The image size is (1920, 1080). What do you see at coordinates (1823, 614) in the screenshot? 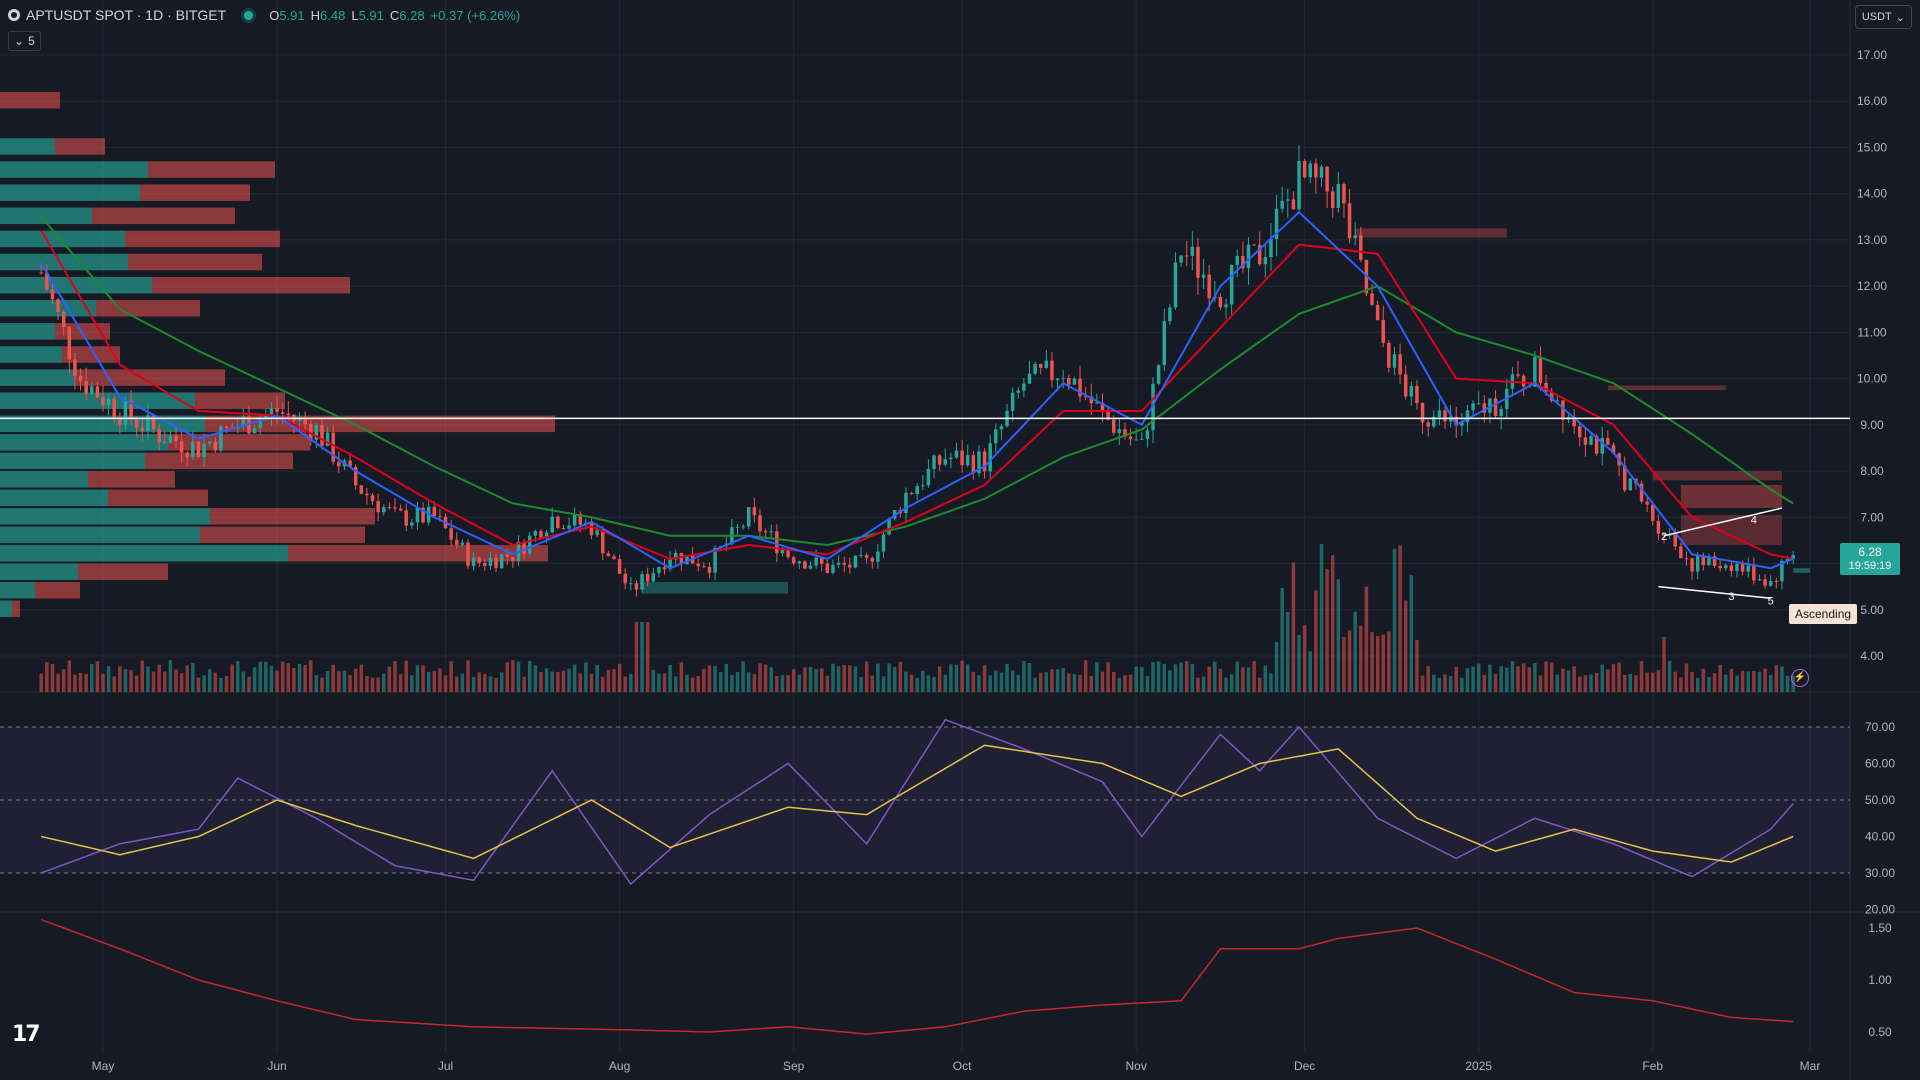
I see `pattern-label: Ascending` at bounding box center [1823, 614].